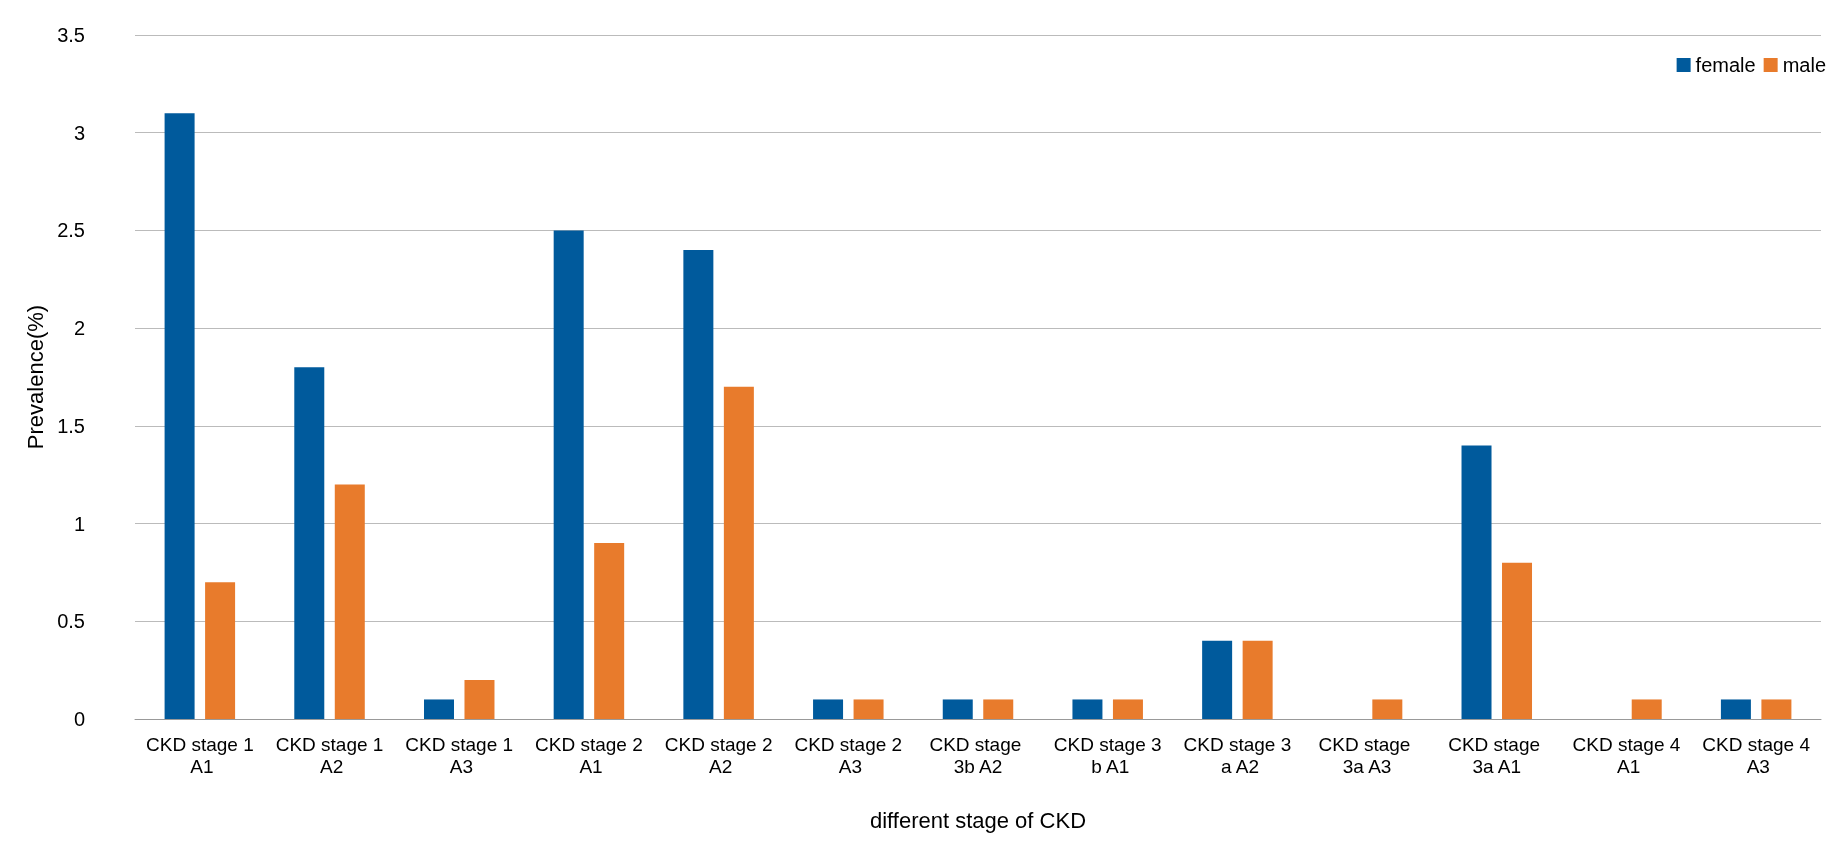 Image resolution: width=1841 pixels, height=849 pixels. I want to click on x-tick-label: CKD stage 2 A3, so click(848, 755).